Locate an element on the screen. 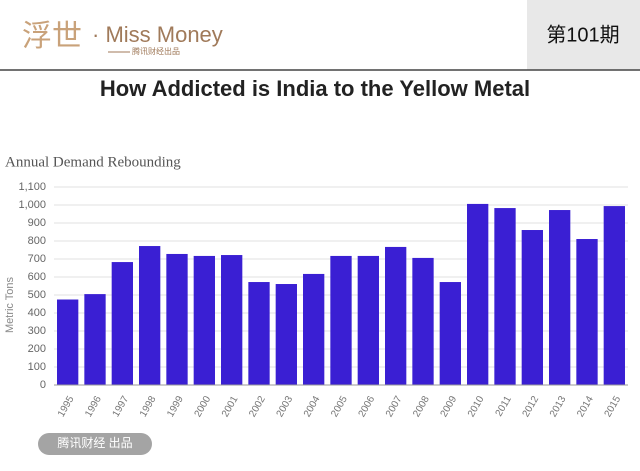 The width and height of the screenshot is (640, 471). x-tick-label: 2000 is located at coordinates (203, 406).